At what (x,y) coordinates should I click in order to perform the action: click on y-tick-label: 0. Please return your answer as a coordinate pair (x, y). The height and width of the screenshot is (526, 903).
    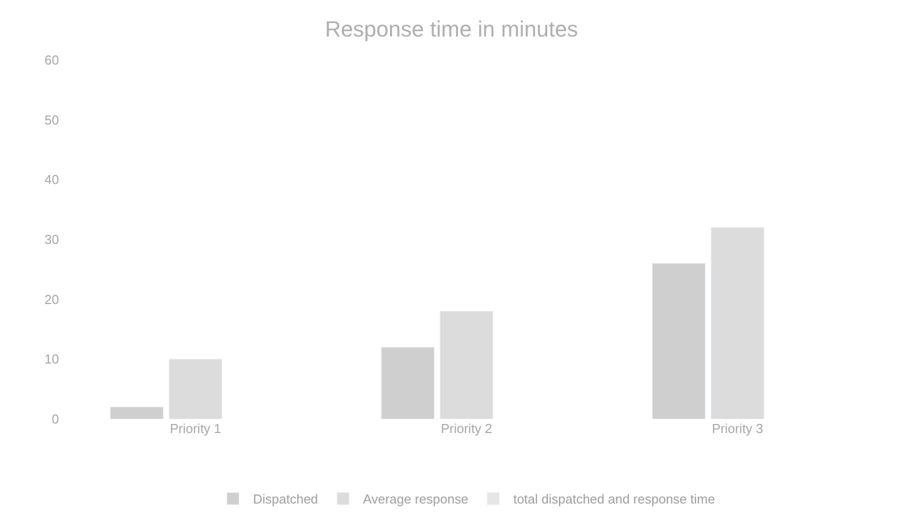
    Looking at the image, I should click on (55, 419).